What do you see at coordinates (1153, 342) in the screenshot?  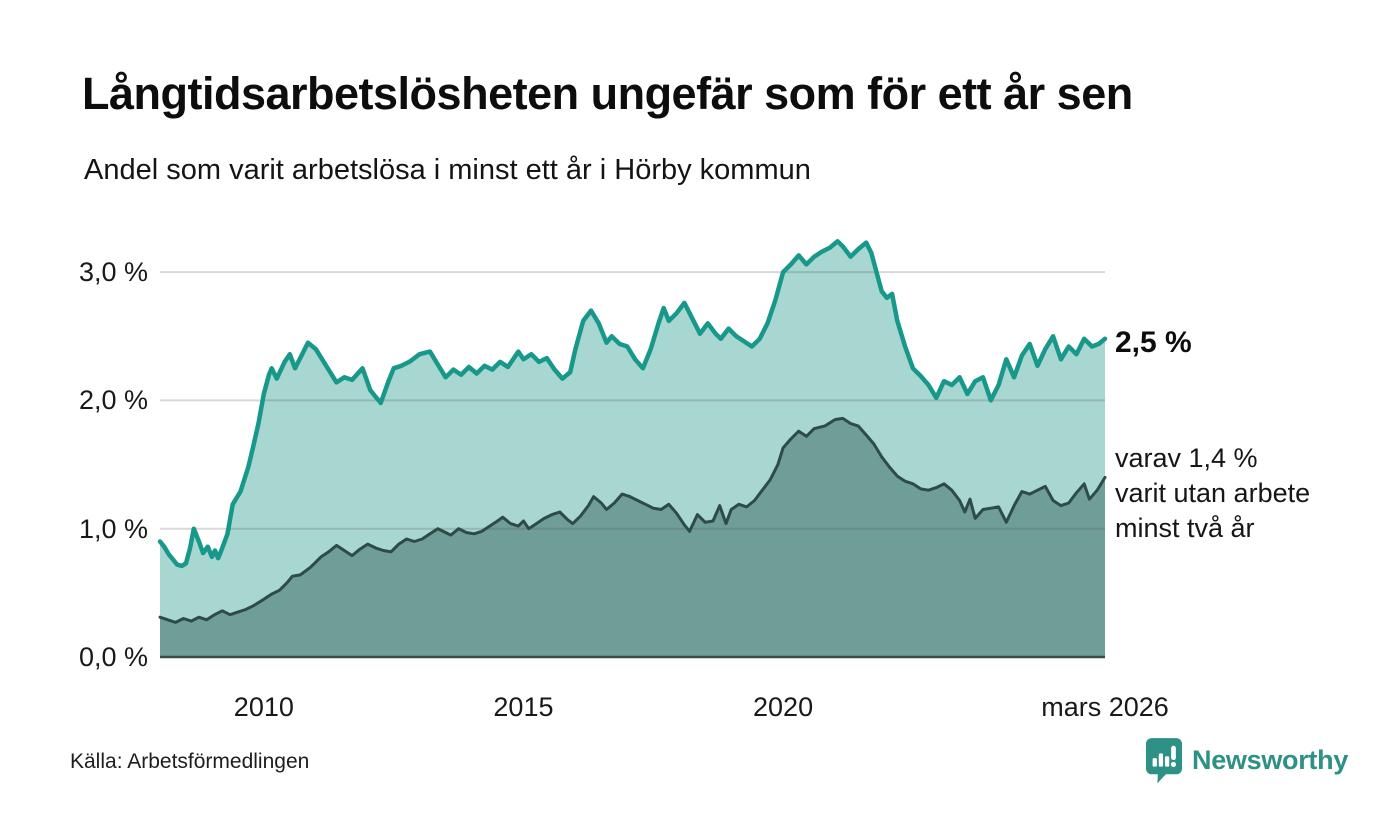 I see `annotation-latest-value: 2,5 %` at bounding box center [1153, 342].